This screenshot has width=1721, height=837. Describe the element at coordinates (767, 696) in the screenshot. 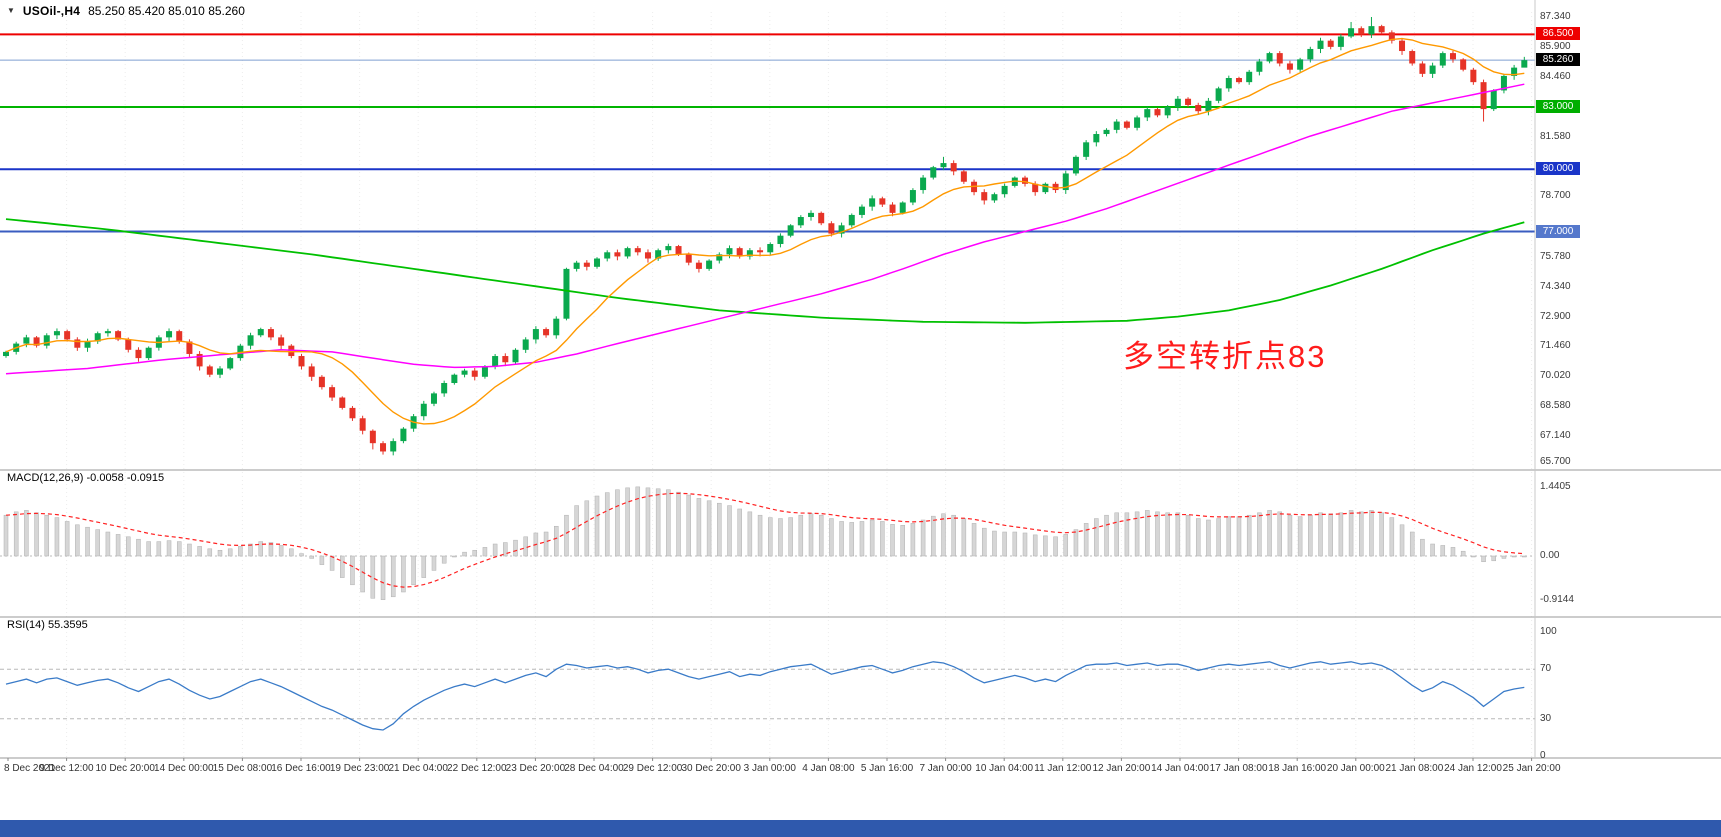

I see `rsi-panel` at that location.